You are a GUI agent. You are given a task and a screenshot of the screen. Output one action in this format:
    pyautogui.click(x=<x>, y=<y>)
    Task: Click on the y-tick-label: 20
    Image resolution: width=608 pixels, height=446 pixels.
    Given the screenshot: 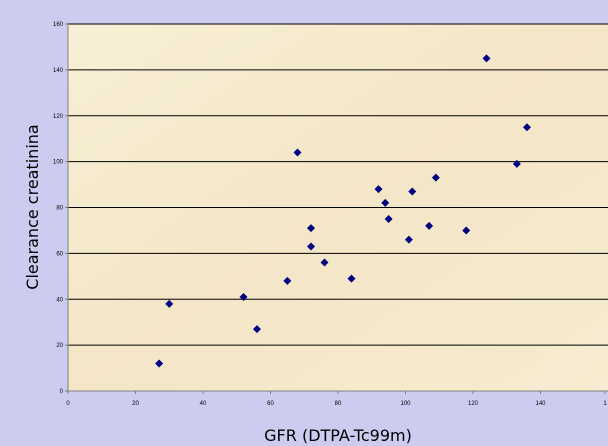 What is the action you would take?
    pyautogui.click(x=59, y=346)
    